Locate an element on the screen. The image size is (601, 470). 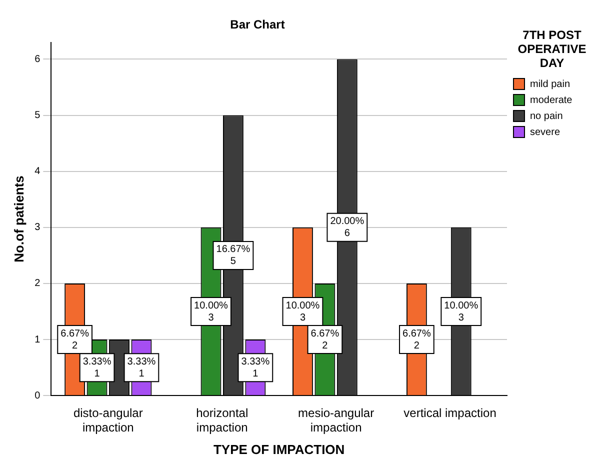
data-label: 20.00% 6 is located at coordinates (347, 228).